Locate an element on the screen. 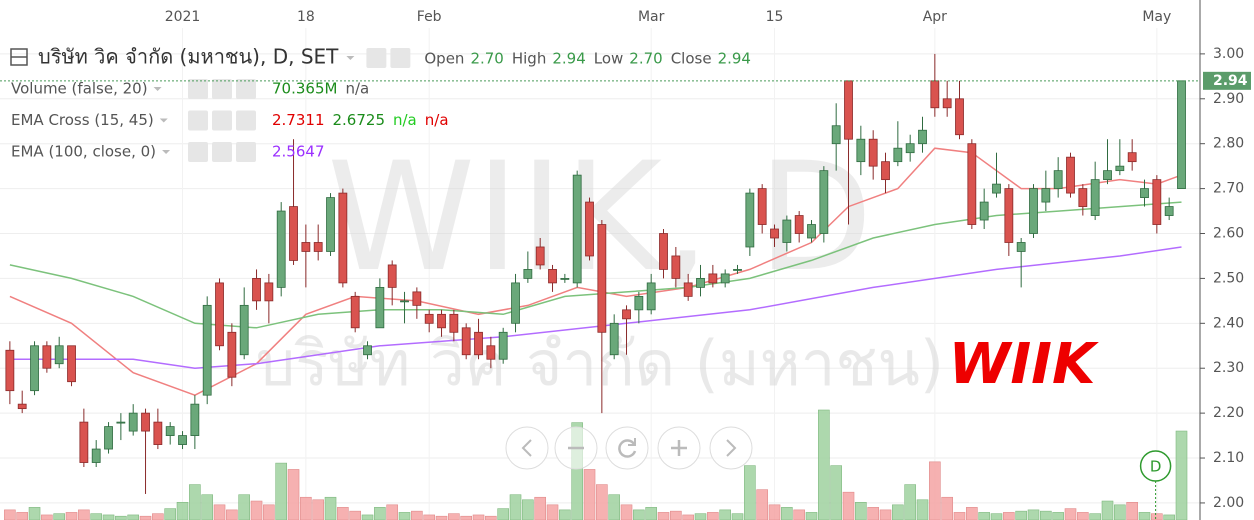 The height and width of the screenshot is (520, 1254). x-tick-label: May is located at coordinates (1156, 17).